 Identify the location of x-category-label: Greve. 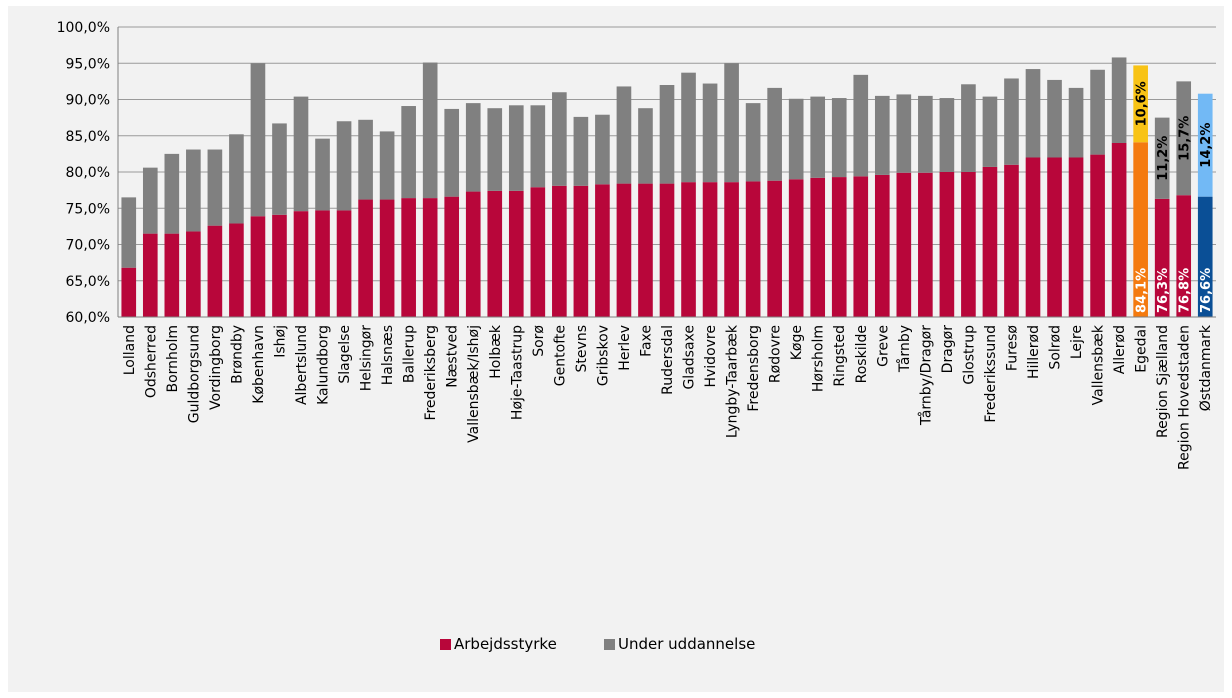
(883, 346).